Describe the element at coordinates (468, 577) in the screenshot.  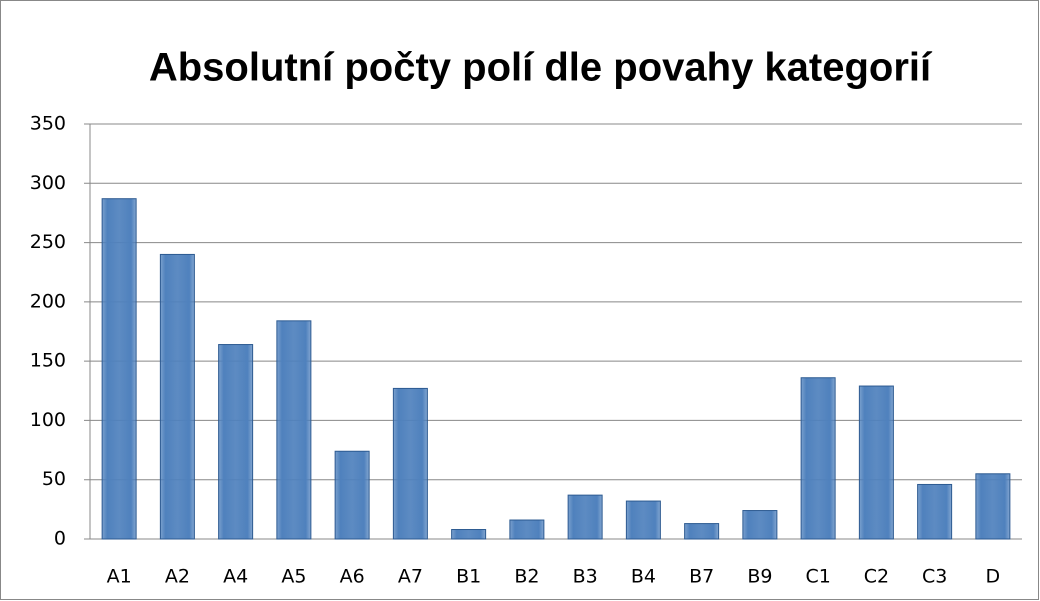
I see `x-tick-label: B1` at that location.